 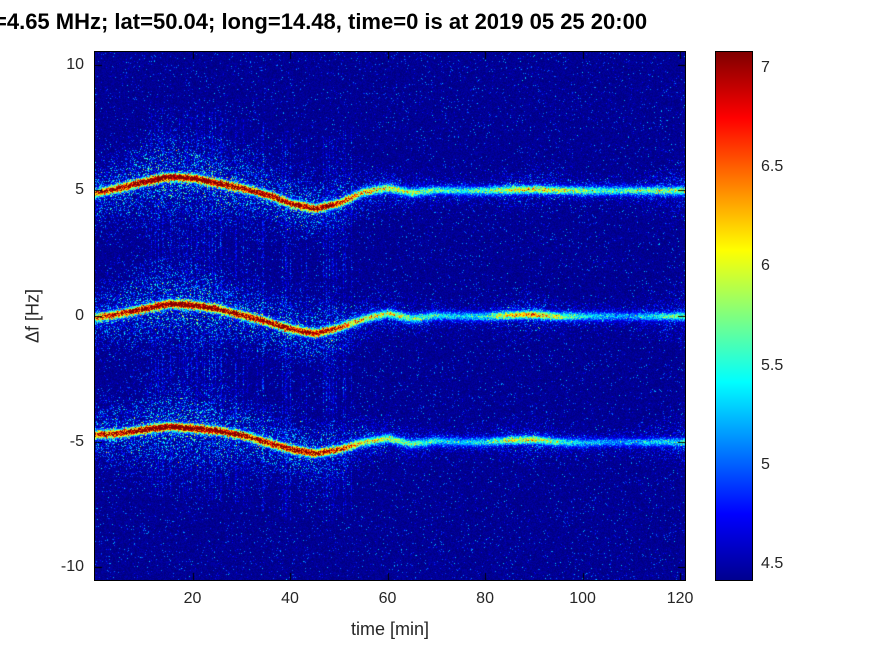 What do you see at coordinates (79, 190) in the screenshot?
I see `y-tick-label: 5` at bounding box center [79, 190].